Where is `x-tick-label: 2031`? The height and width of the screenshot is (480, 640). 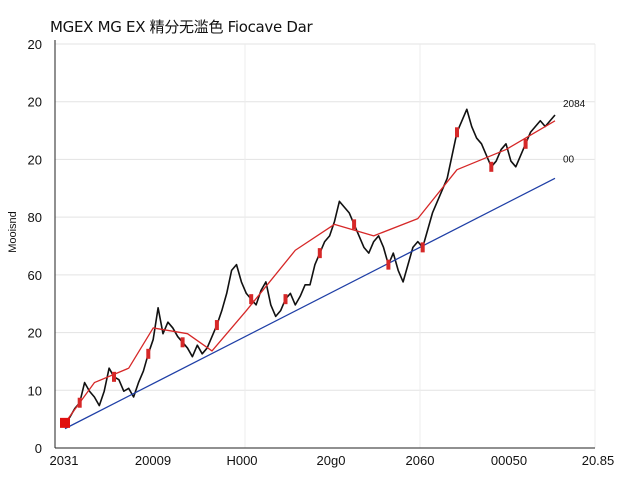
x-tick-label: 2031 is located at coordinates (64, 460).